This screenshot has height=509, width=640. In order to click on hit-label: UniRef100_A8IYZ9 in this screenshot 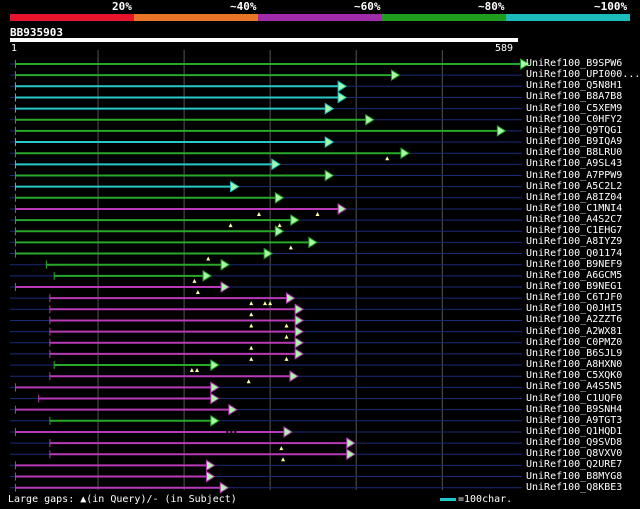, I will do `click(574, 242)`.